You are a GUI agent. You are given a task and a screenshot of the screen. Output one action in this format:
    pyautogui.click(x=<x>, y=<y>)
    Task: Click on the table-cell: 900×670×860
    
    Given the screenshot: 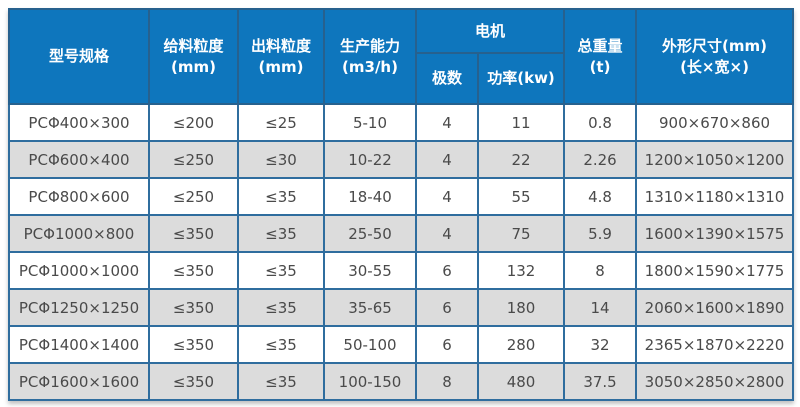 What is the action you would take?
    pyautogui.click(x=715, y=122)
    